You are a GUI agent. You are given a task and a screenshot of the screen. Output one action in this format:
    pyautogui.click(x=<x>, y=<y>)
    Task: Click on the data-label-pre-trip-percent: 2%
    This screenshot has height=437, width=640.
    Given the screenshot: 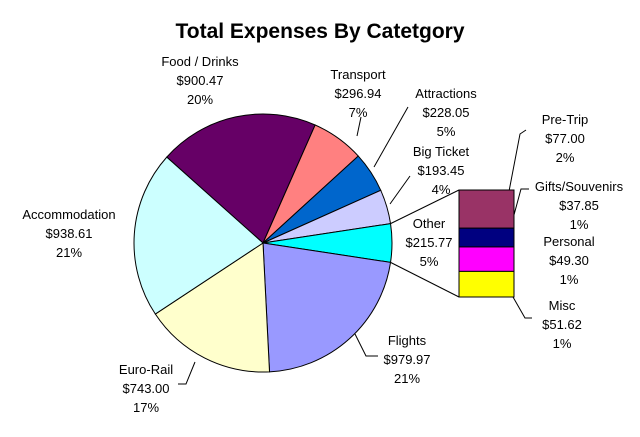 What is the action you would take?
    pyautogui.click(x=565, y=157)
    